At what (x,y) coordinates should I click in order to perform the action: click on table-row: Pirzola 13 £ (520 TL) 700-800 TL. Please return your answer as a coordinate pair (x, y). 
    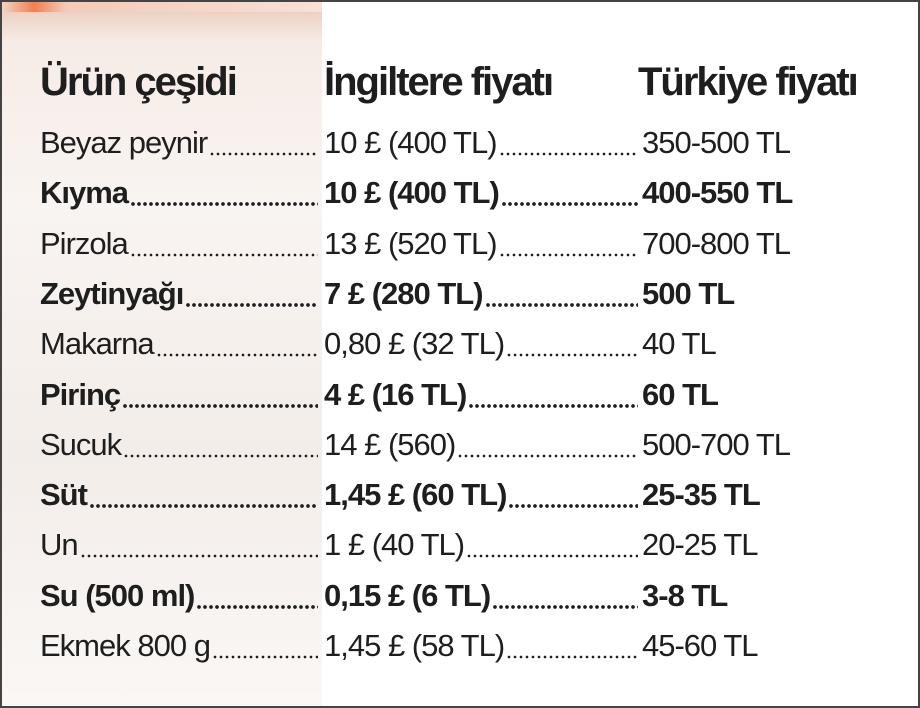
    Looking at the image, I should click on (460, 244).